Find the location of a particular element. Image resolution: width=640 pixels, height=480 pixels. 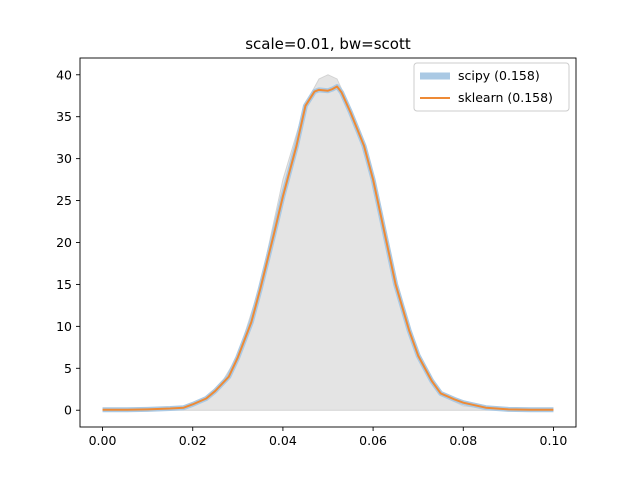

legend: scipy (0.158) sklearn (0.158) is located at coordinates (491, 87).